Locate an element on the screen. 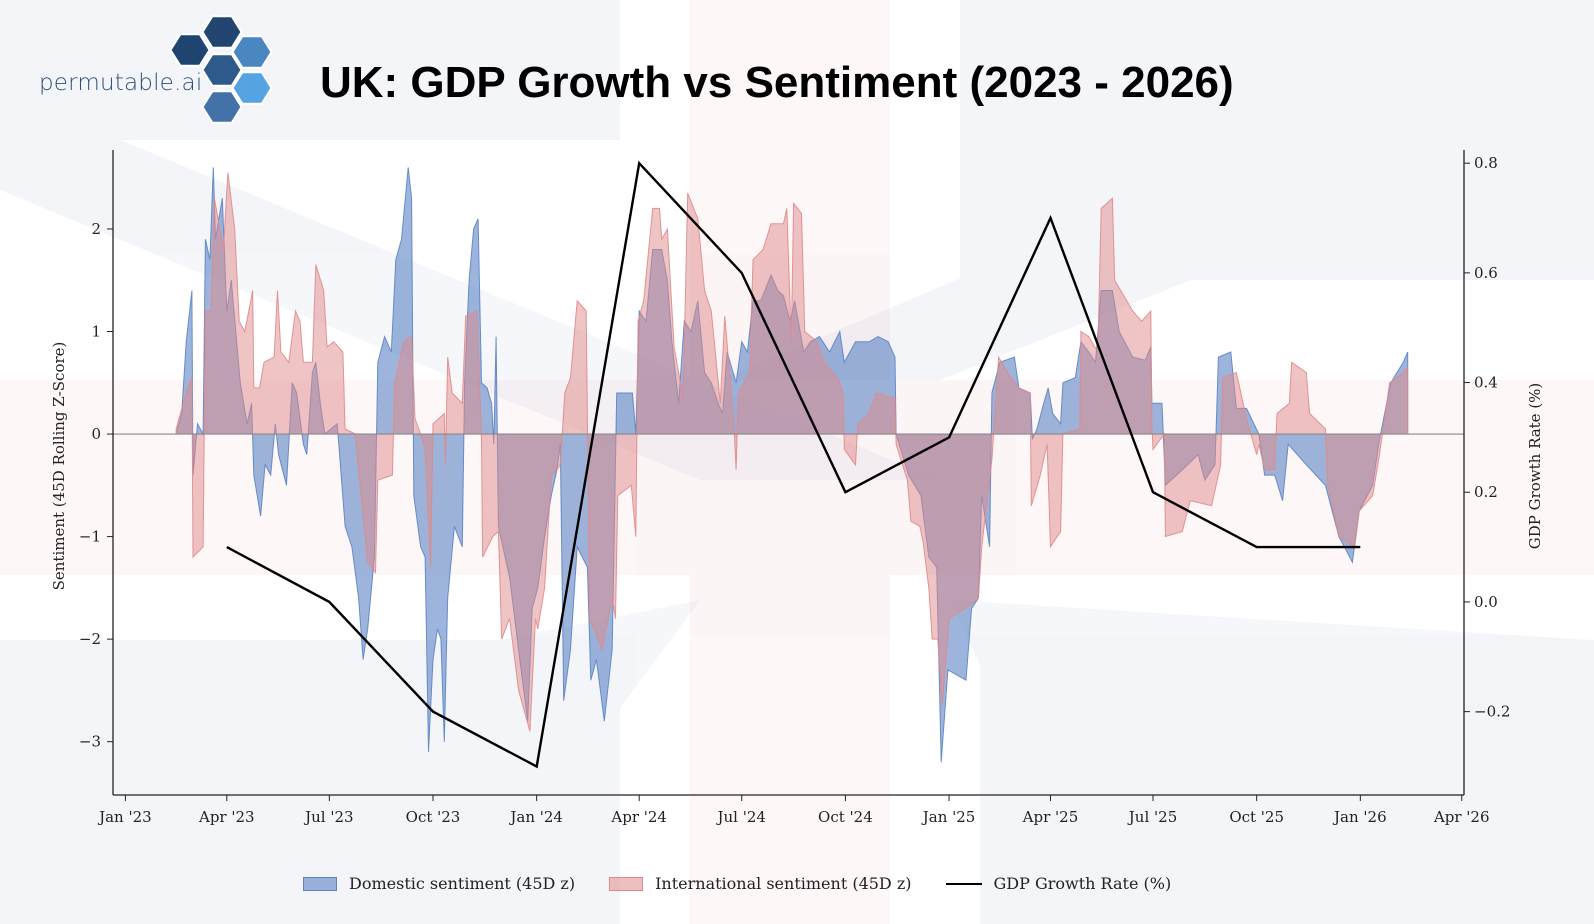 The height and width of the screenshot is (924, 1594). permutable-logo-hexagons is located at coordinates (221, 69).